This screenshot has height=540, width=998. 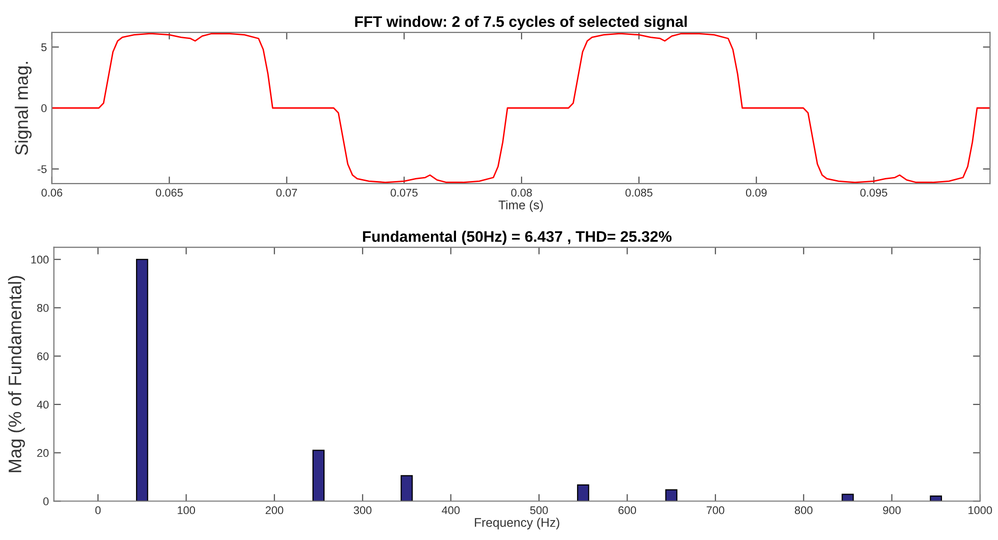 What do you see at coordinates (517, 524) in the screenshot?
I see `x-axis-title: Frequency (Hz)` at bounding box center [517, 524].